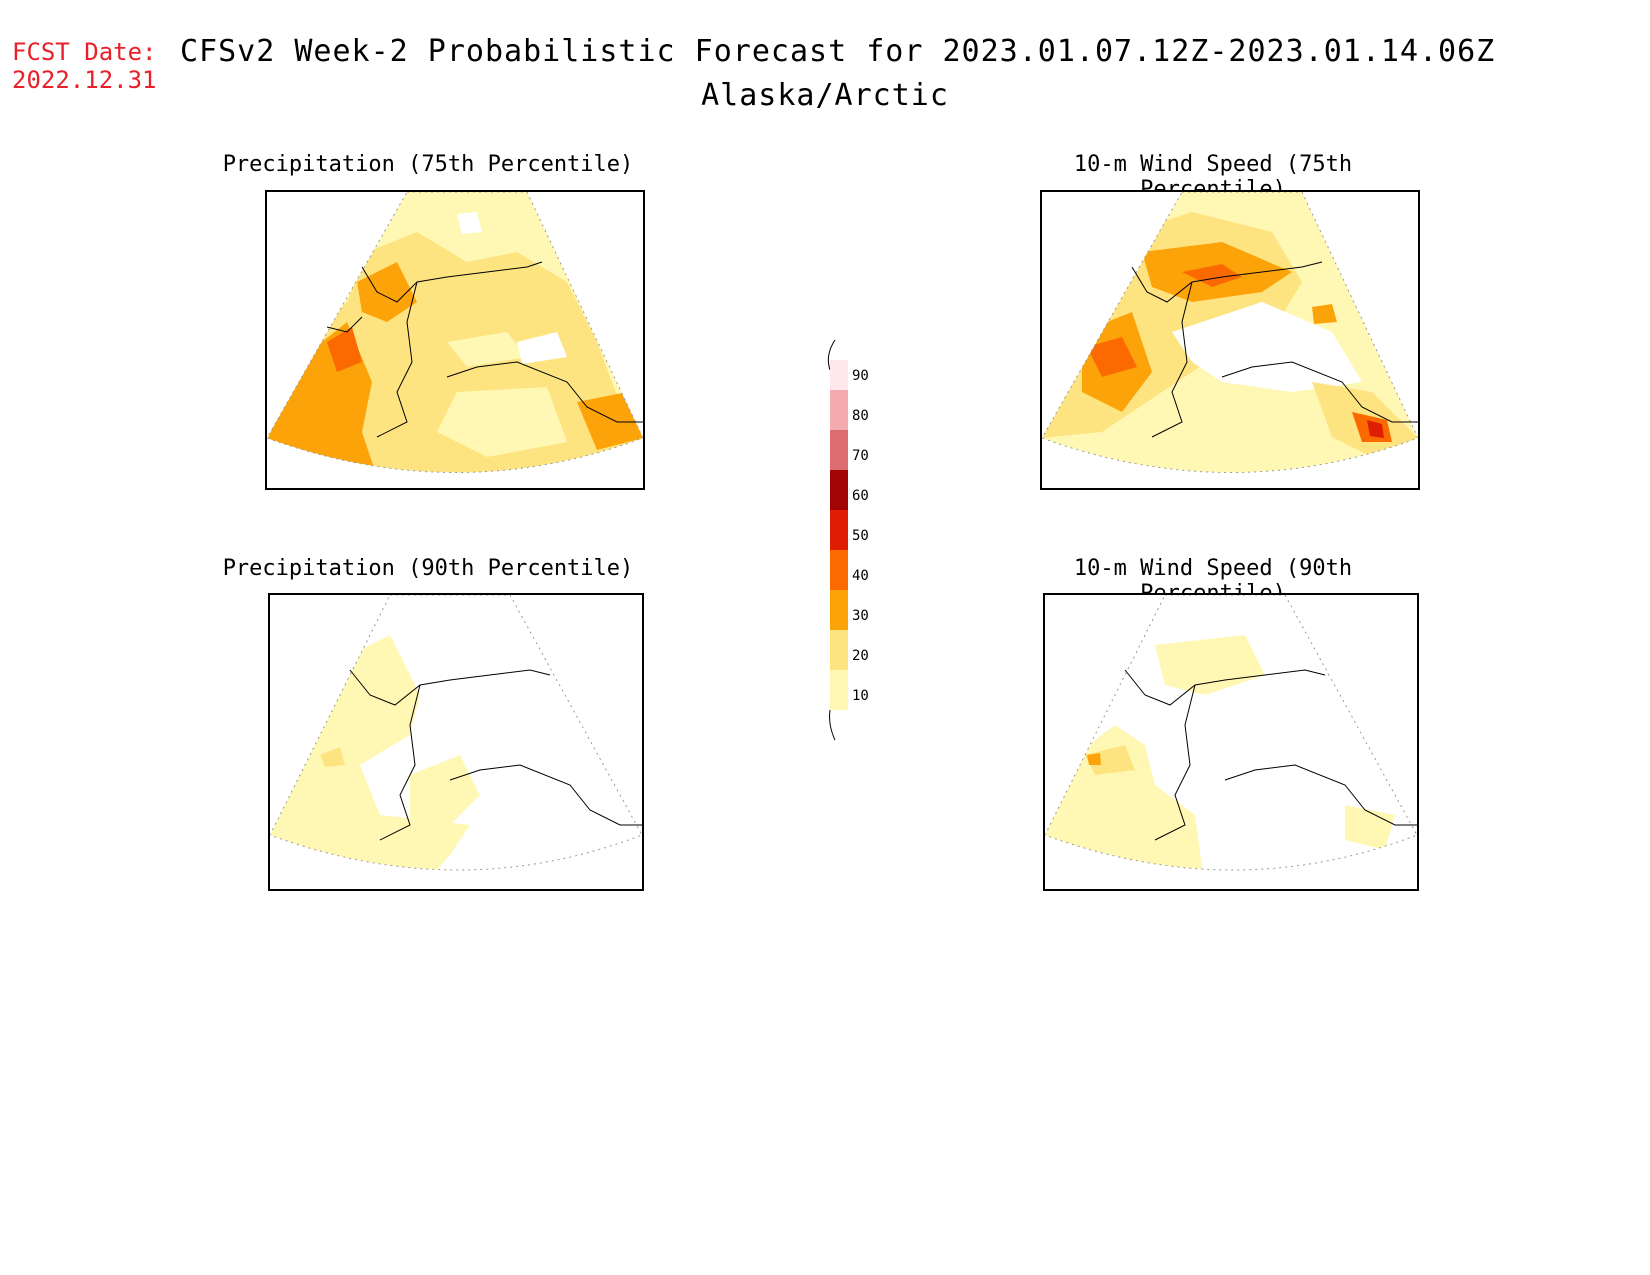  What do you see at coordinates (84, 80) in the screenshot?
I see `forecast-date-value: 2022.12.31` at bounding box center [84, 80].